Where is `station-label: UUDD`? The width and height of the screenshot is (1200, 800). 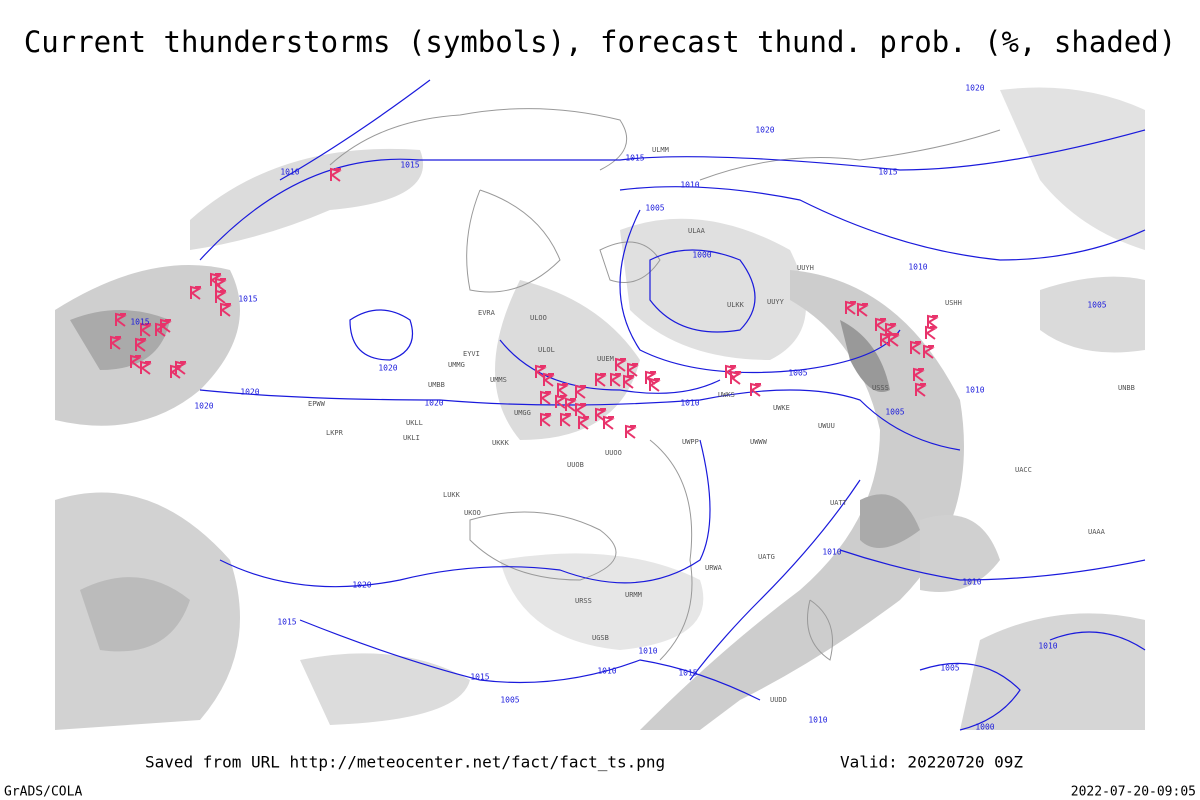
station-label: UUDD is located at coordinates (778, 700).